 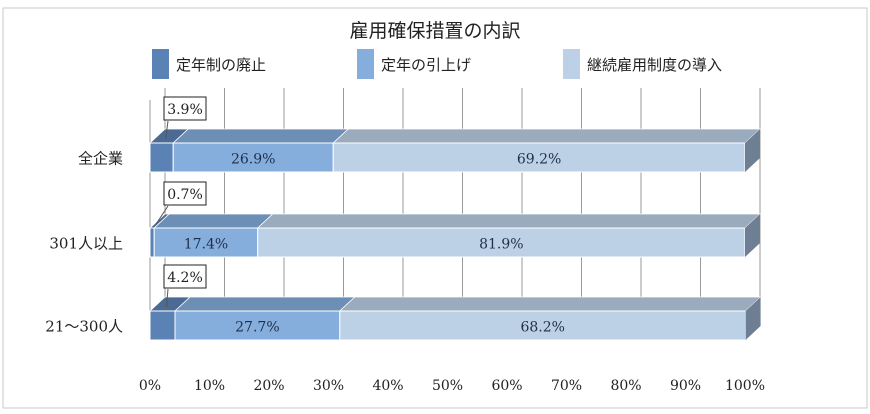 I want to click on x-tick-label: 20%, so click(x=268, y=386).